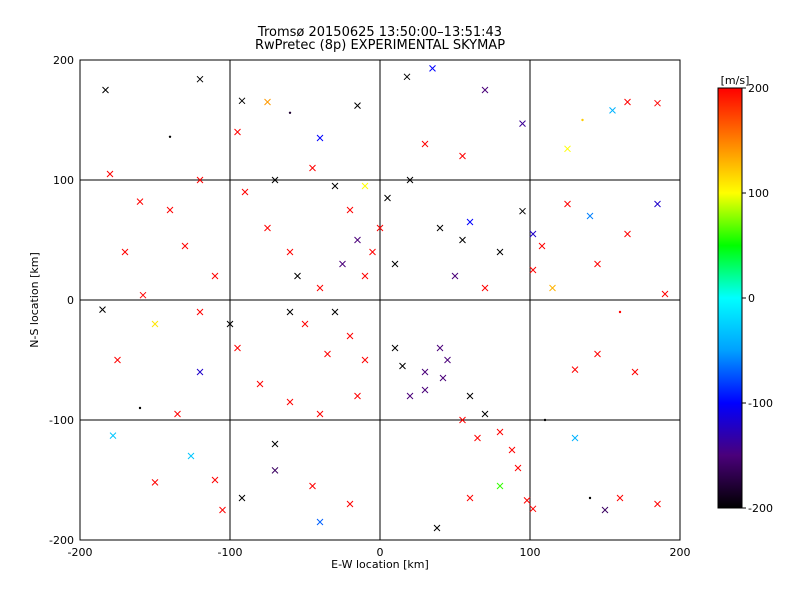 This screenshot has height=600, width=800. Describe the element at coordinates (380, 45) in the screenshot. I see `chart-subtitle: RwPretec (8p) EXPERIMENTAL SKYMAP` at that location.